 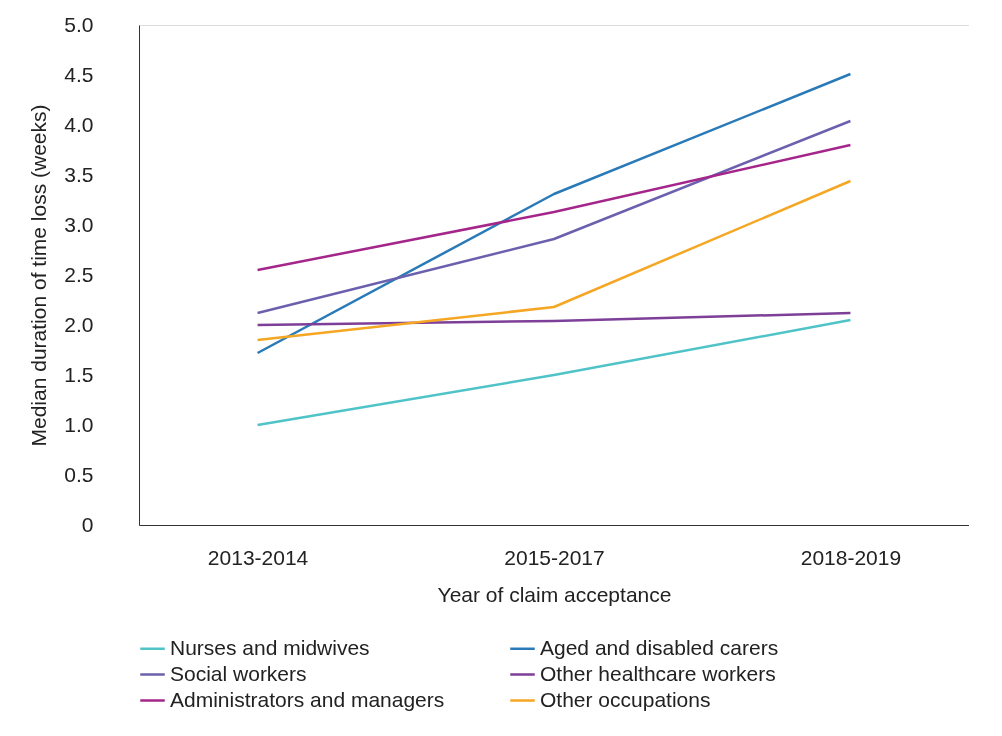 What do you see at coordinates (79, 324) in the screenshot?
I see `y-tick-label: 2.0` at bounding box center [79, 324].